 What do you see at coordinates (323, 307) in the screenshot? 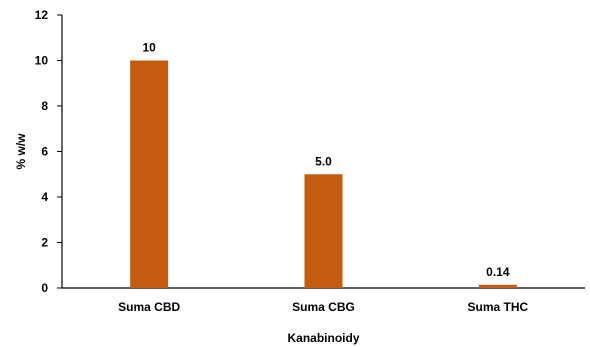
I see `x-tick-label: Suma CBG` at bounding box center [323, 307].